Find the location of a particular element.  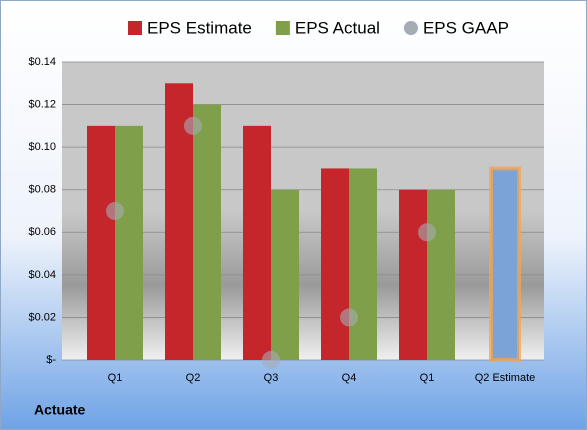

y-tick-label: $0.04 is located at coordinates (42, 275).